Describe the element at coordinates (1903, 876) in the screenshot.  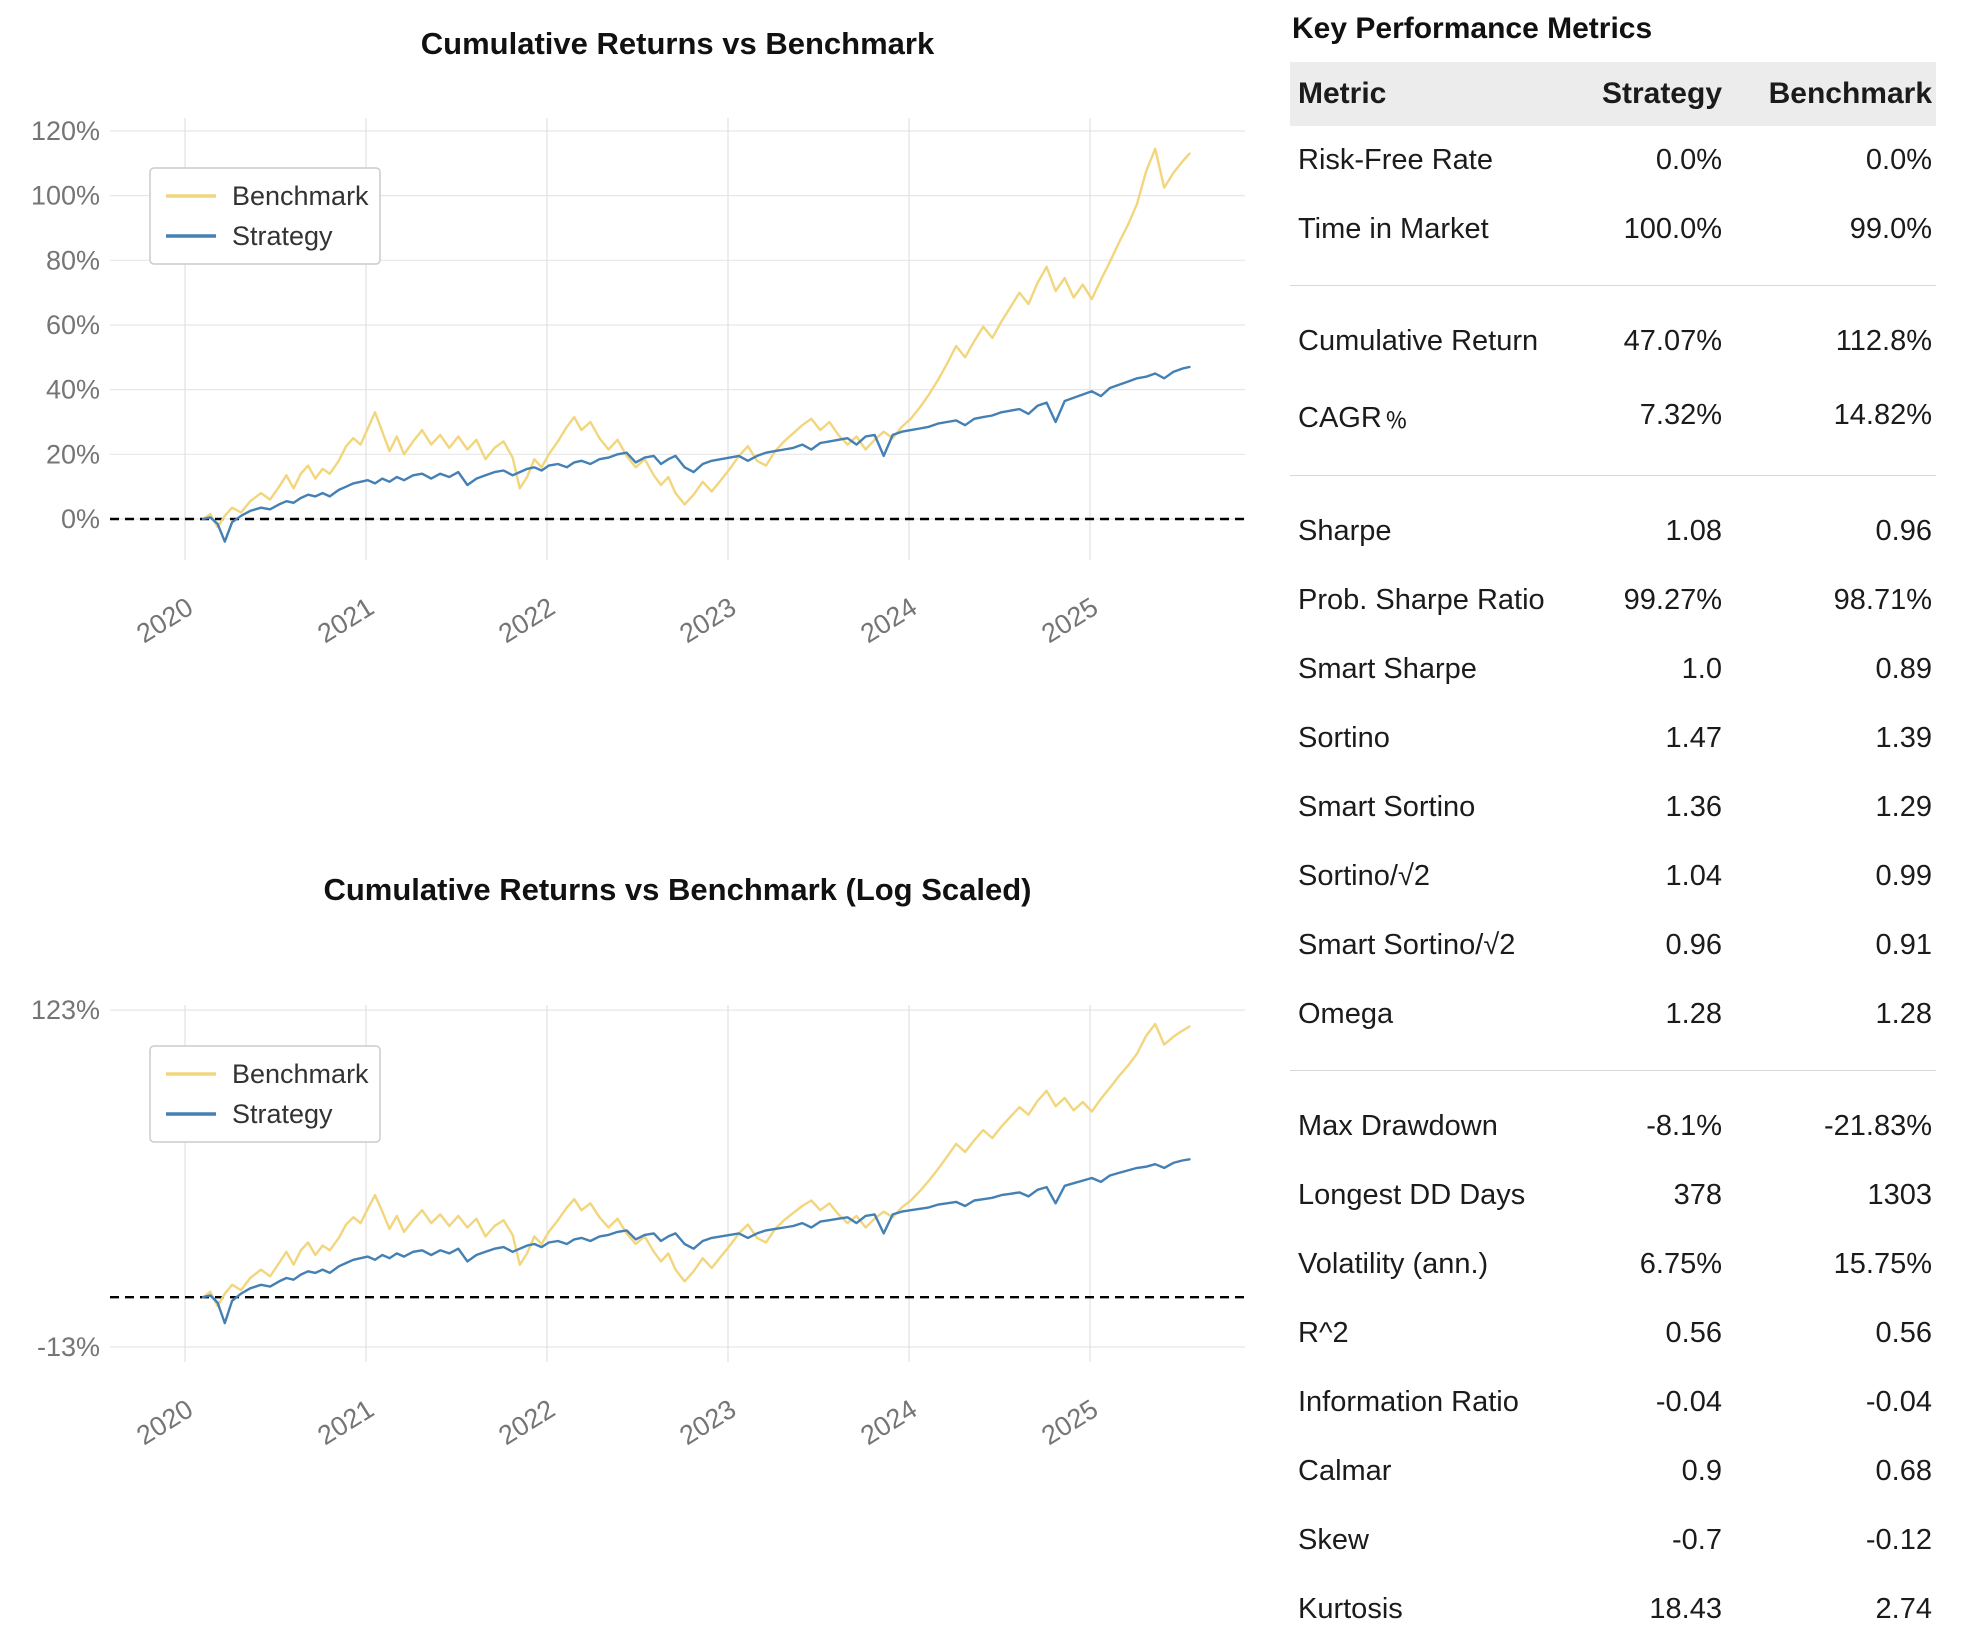
I see `cell-benchmark: 0.99` at that location.